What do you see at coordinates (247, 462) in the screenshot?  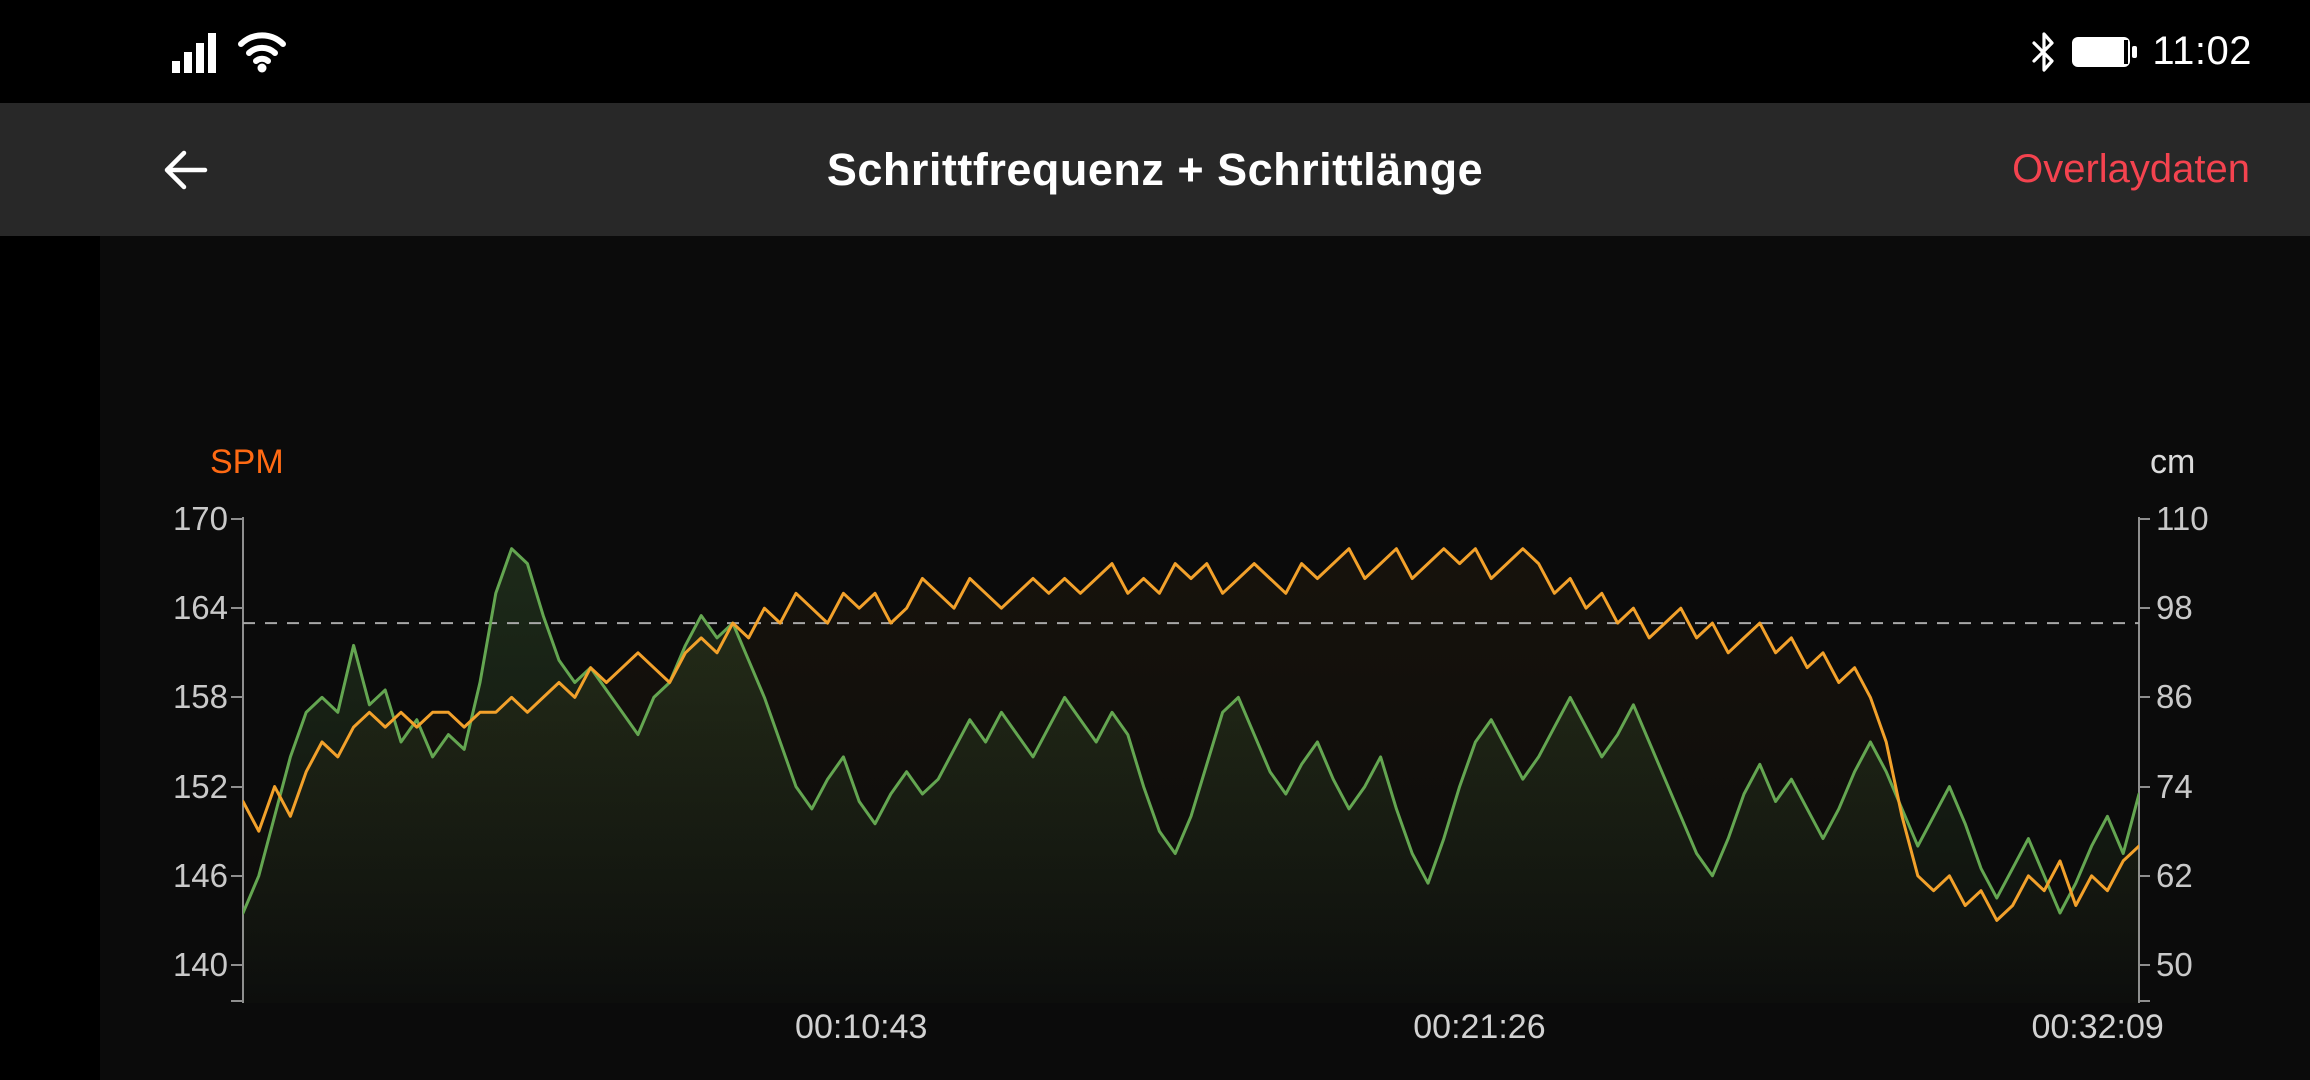 I see `left-axis-title: SPM` at bounding box center [247, 462].